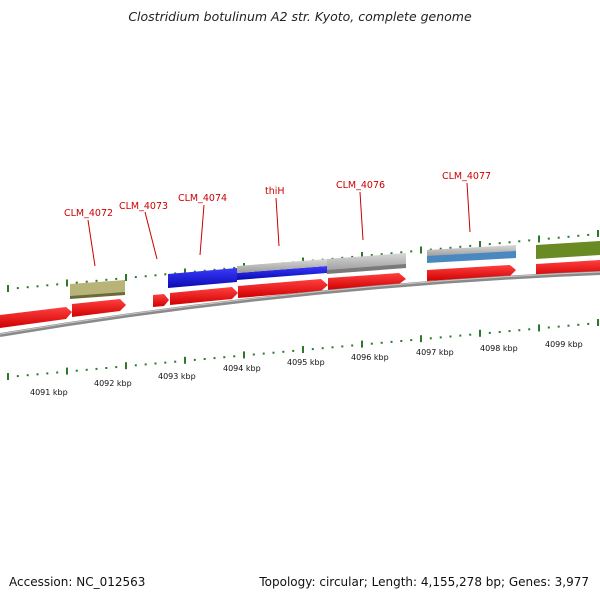 The image size is (600, 600). I want to click on feature-grey-thin, so click(471, 251).